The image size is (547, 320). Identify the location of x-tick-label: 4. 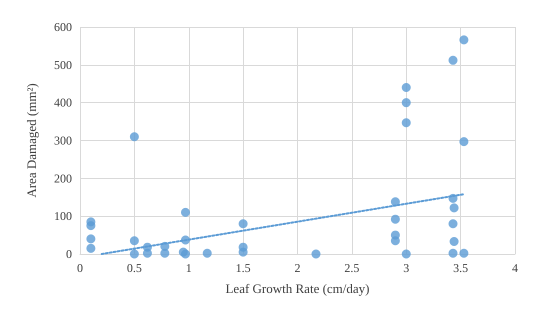
(515, 268).